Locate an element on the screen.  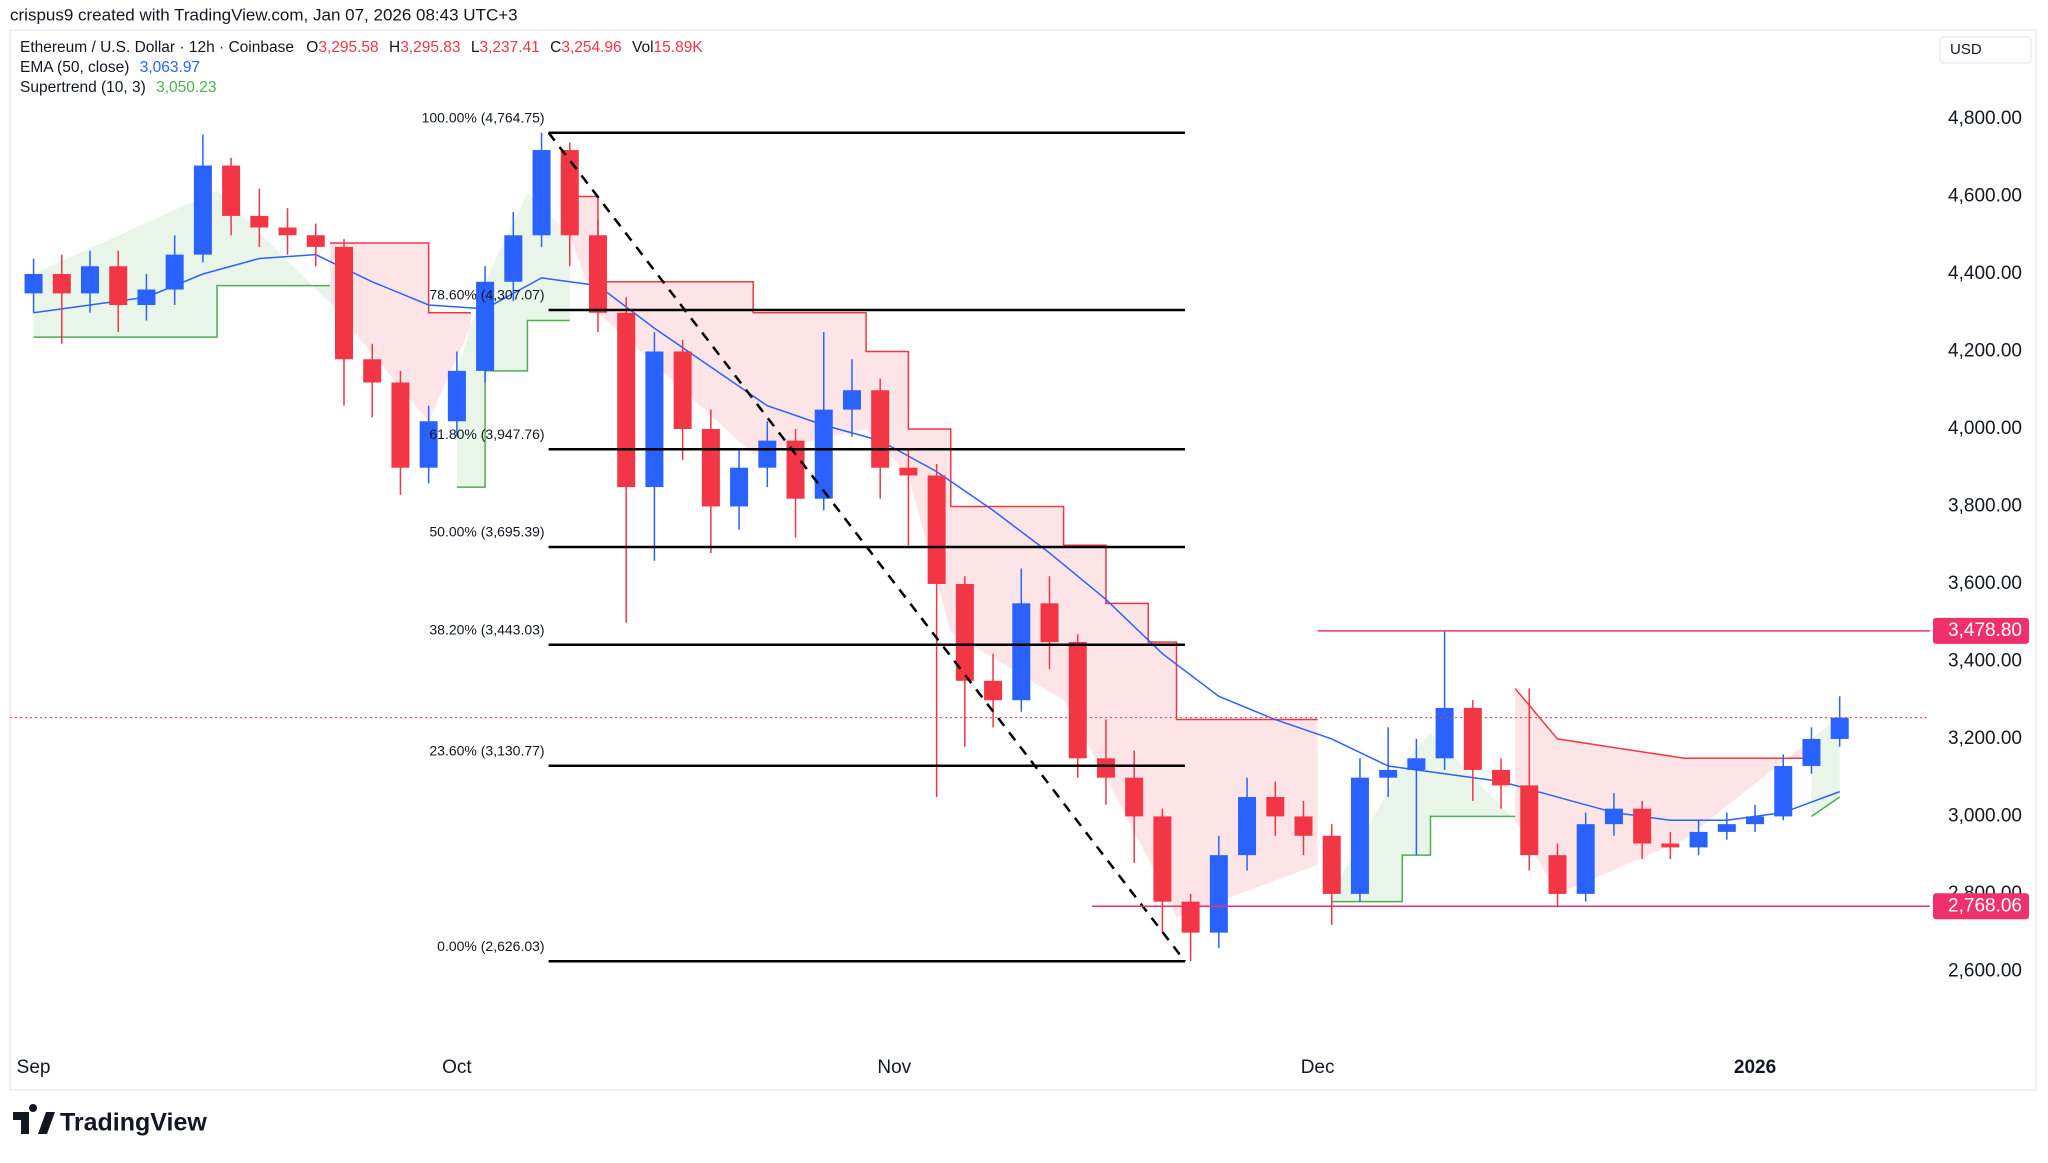
brand: TradingView is located at coordinates (133, 1123).